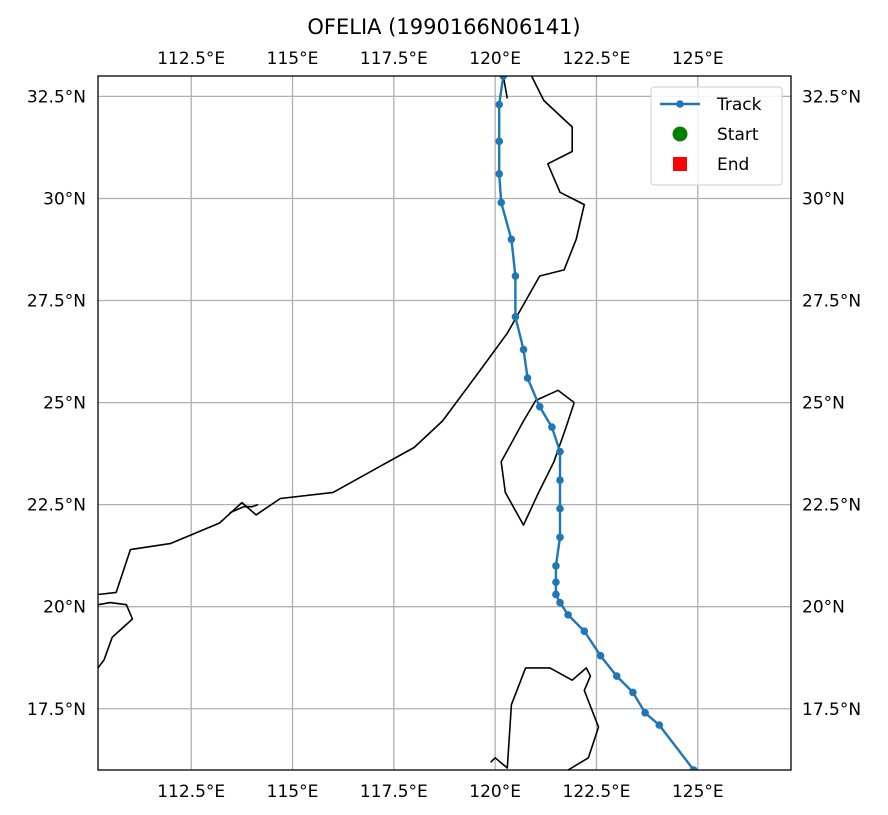  What do you see at coordinates (680, 104) in the screenshot?
I see `legend-track-marker` at bounding box center [680, 104].